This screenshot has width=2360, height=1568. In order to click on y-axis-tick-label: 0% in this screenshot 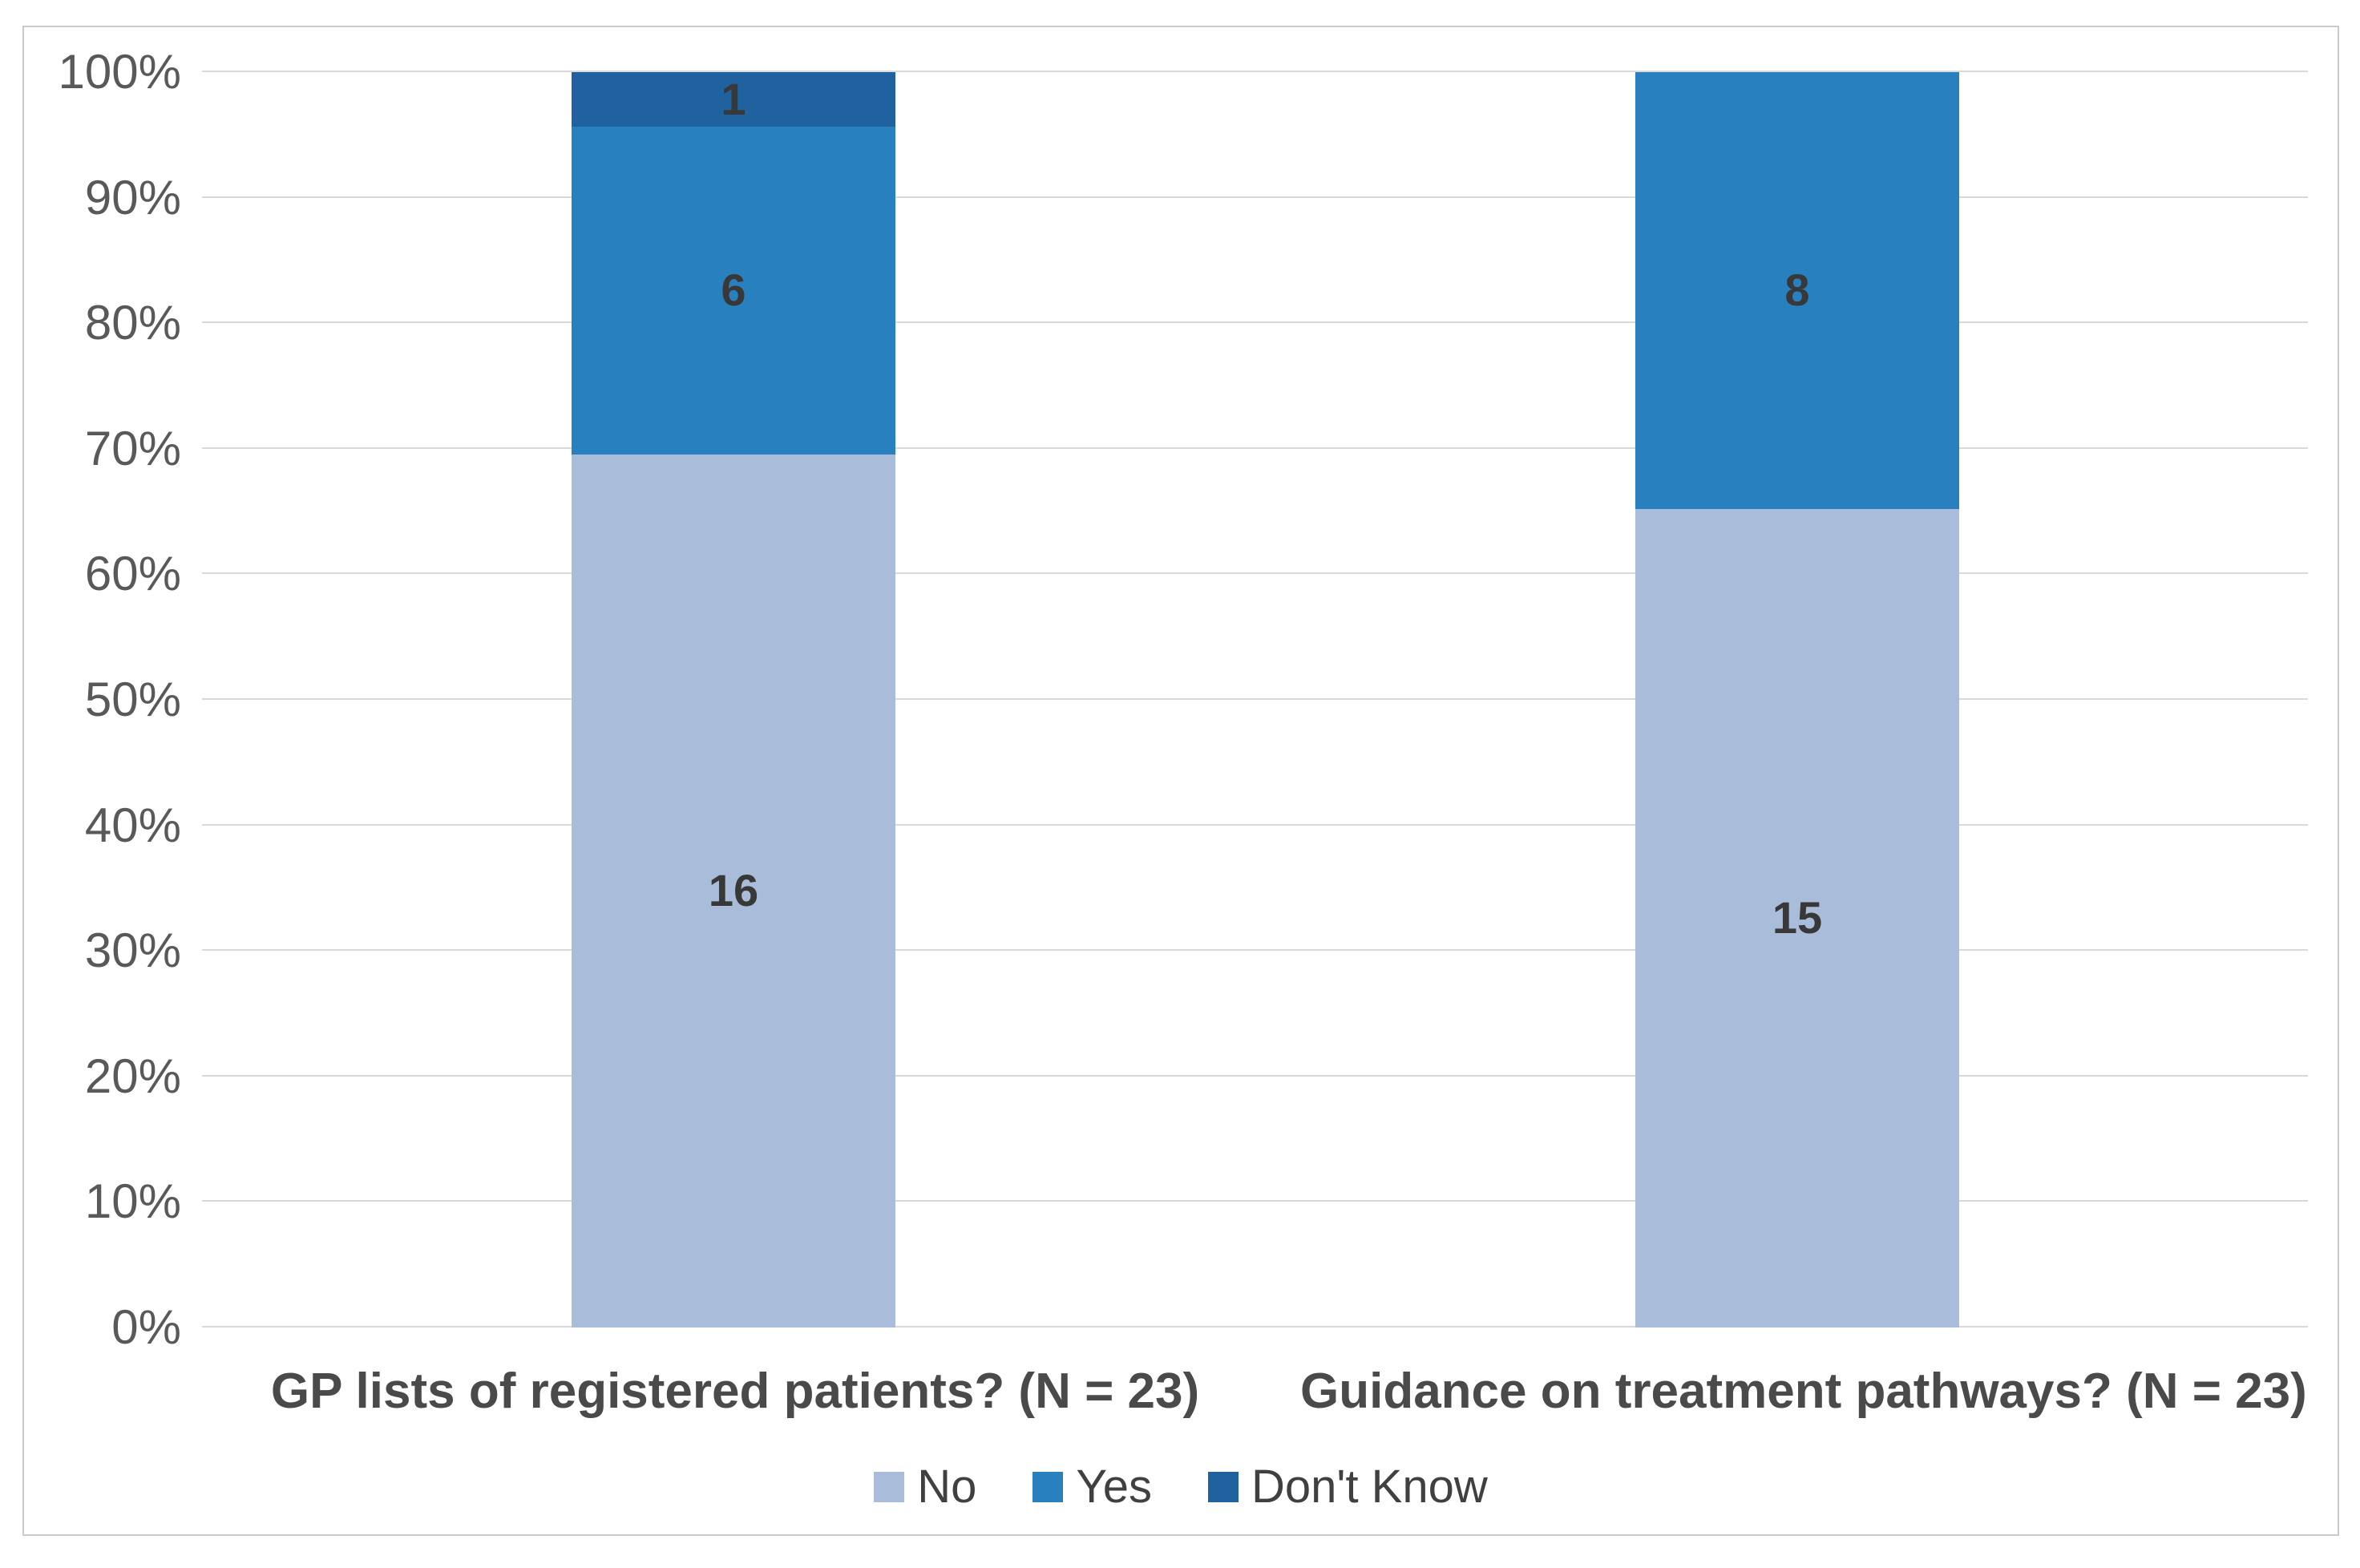, I will do `click(146, 1327)`.